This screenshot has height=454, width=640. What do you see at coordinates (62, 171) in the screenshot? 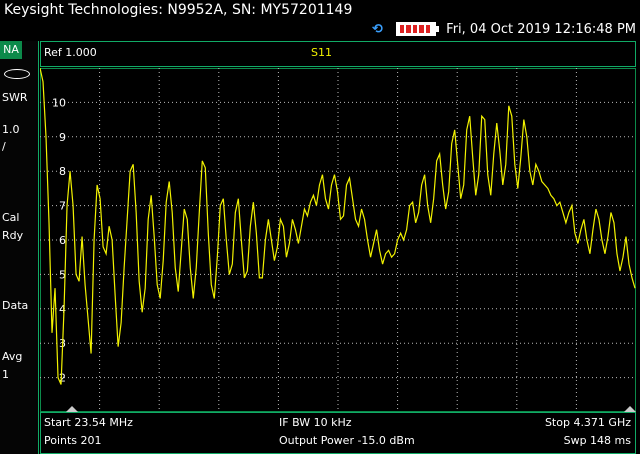
I see `y-tick-label: 8` at bounding box center [62, 171].